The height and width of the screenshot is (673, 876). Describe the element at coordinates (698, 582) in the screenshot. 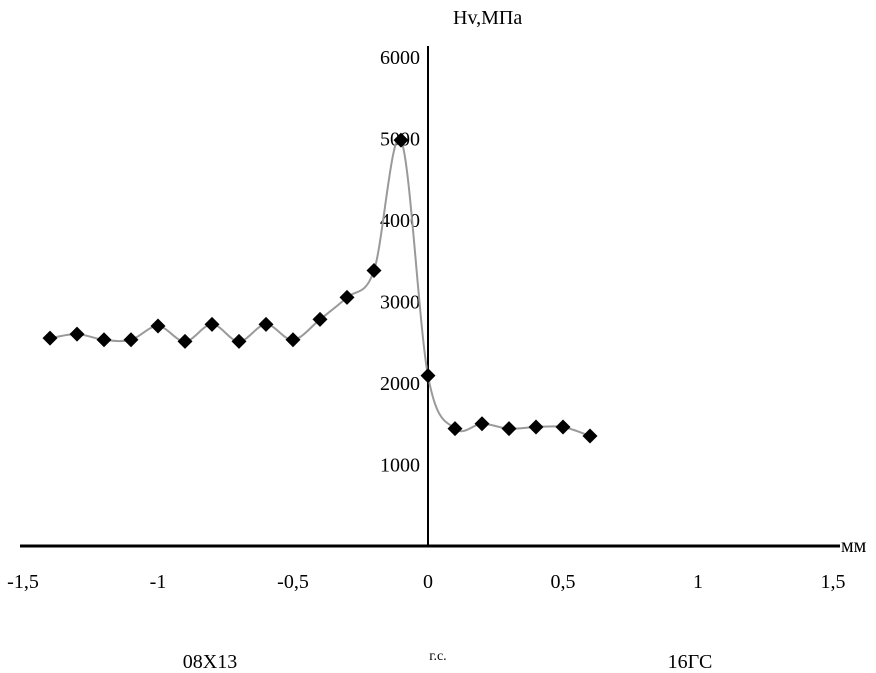

I see `x-tick-label: 1` at that location.